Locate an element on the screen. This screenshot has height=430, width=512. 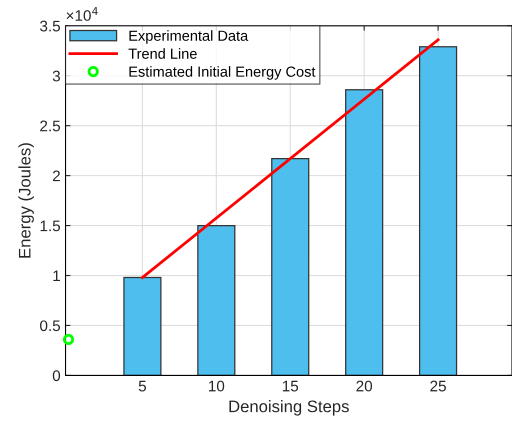
y-tick-label: 3.5 is located at coordinates (50, 26).